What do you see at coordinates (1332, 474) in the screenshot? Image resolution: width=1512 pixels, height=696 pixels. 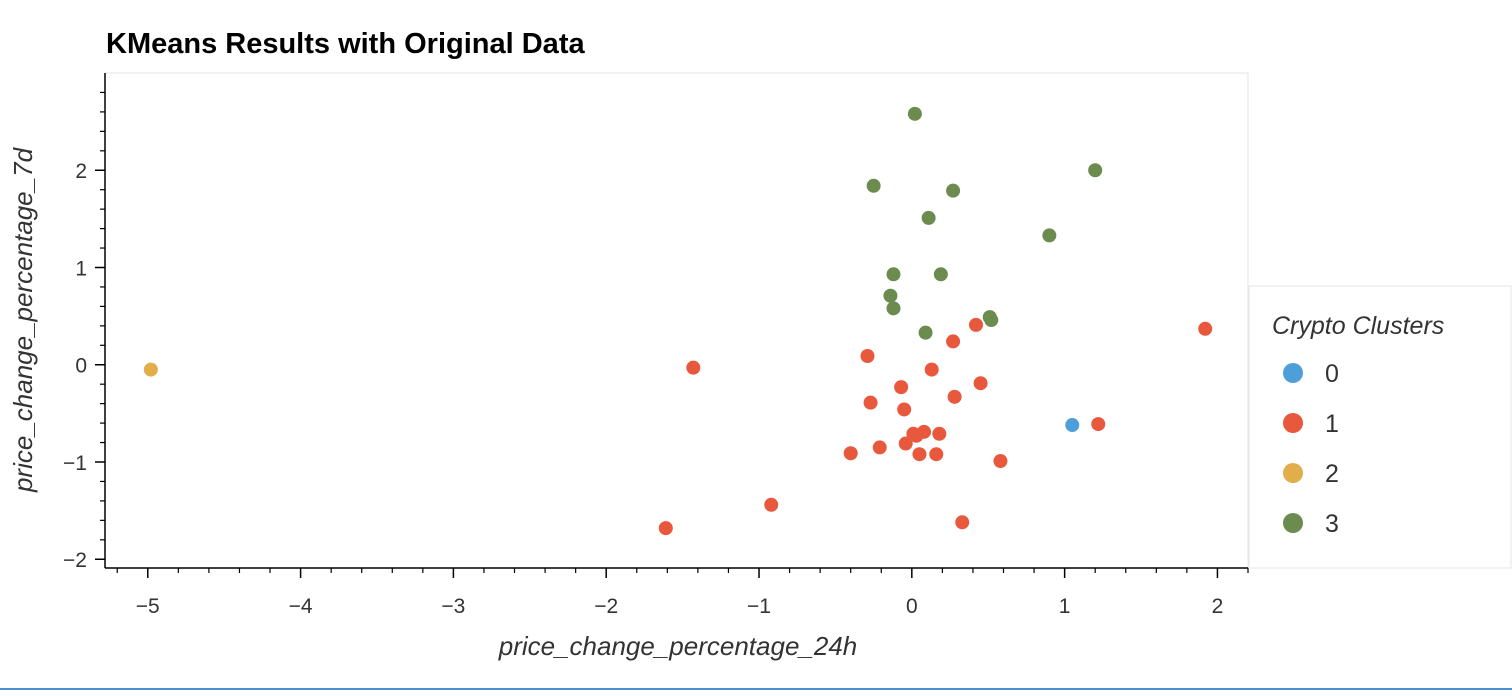 I see `legend-label-2: 2` at bounding box center [1332, 474].